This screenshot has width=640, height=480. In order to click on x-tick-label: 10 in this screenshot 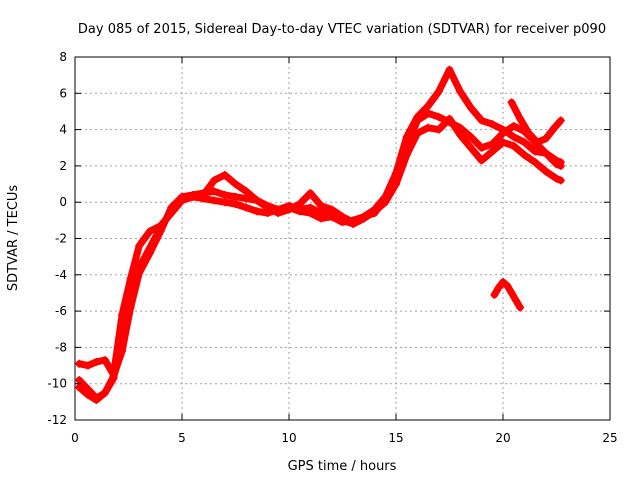, I will do `click(288, 438)`.